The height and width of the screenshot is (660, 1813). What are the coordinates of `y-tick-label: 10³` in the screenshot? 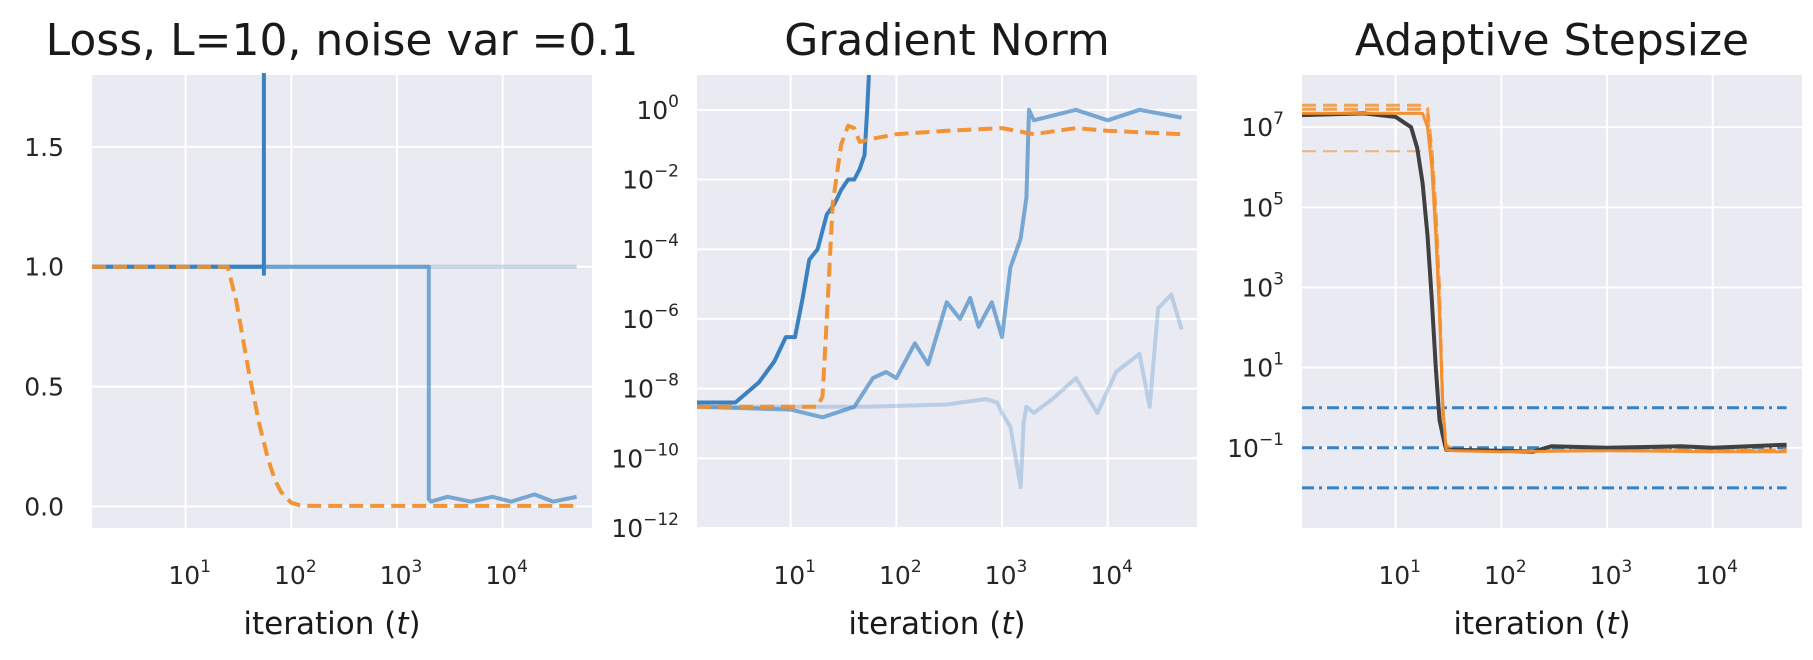 It's located at (1262, 285).